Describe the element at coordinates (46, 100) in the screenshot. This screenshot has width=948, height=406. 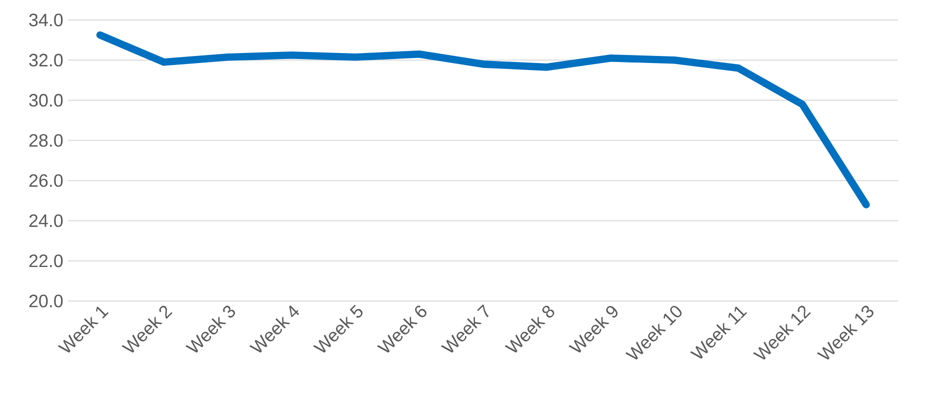
I see `y-tick-label: 30.0` at that location.